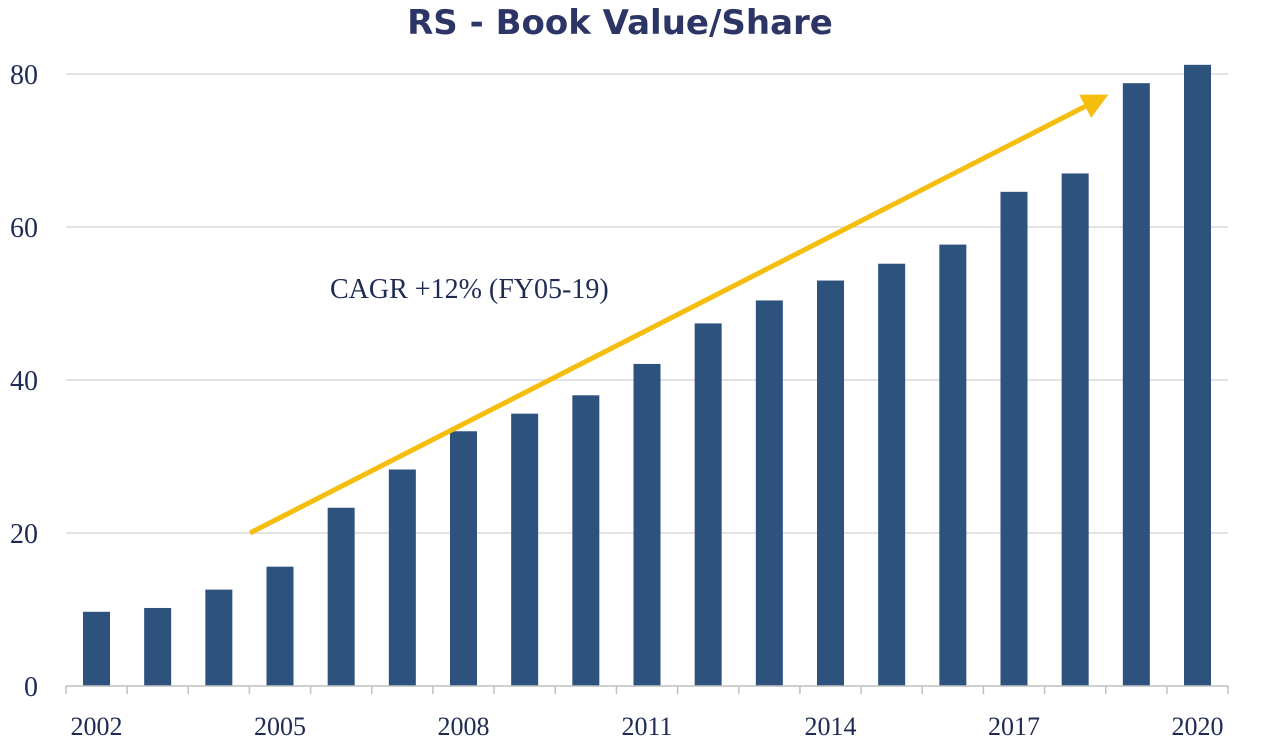 This screenshot has height=747, width=1282. I want to click on x-tick-label: 2020, so click(1198, 726).